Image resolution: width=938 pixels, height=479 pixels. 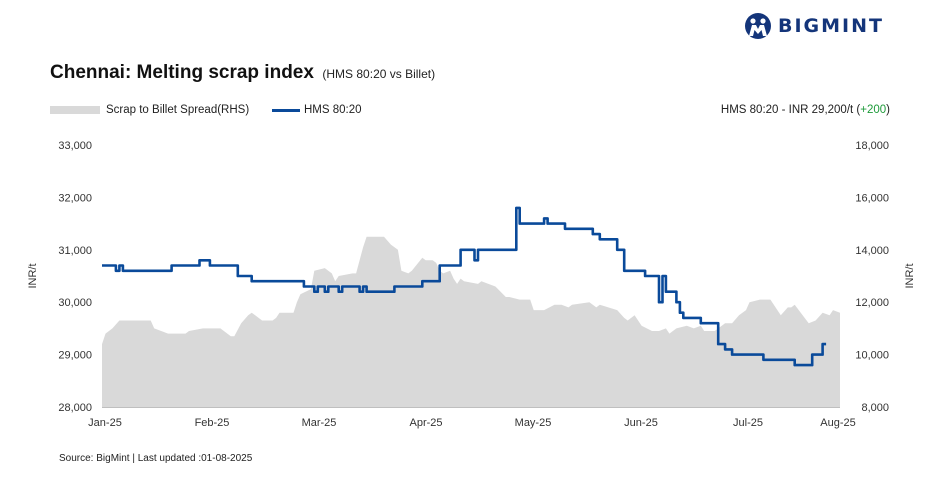 I want to click on brand-name: BIGMINT, so click(x=831, y=26).